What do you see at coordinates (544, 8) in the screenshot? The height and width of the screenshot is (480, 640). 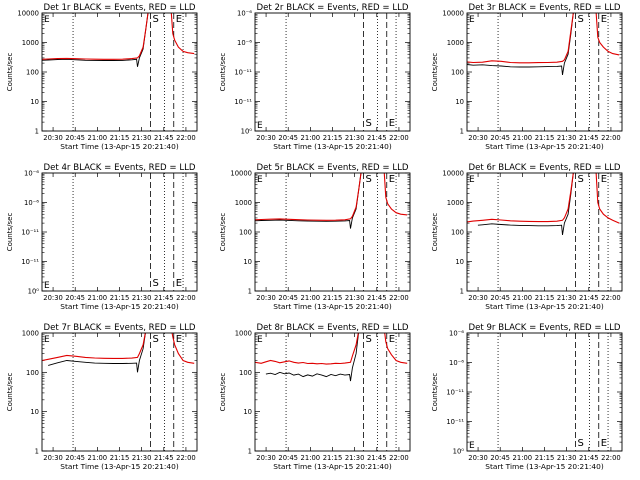 I see `chart-title: Det 3r BLACK = Events, RED = LLD` at bounding box center [544, 8].